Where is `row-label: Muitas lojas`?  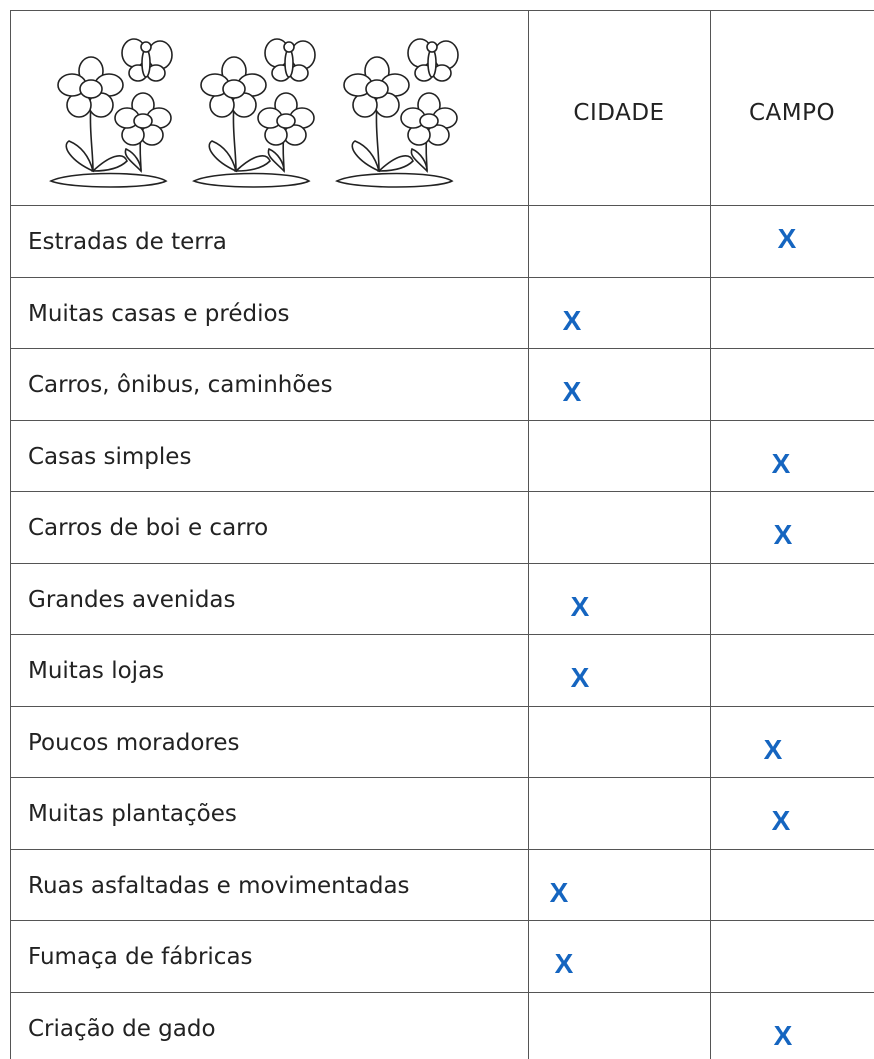
row-label: Muitas lojas is located at coordinates (96, 671).